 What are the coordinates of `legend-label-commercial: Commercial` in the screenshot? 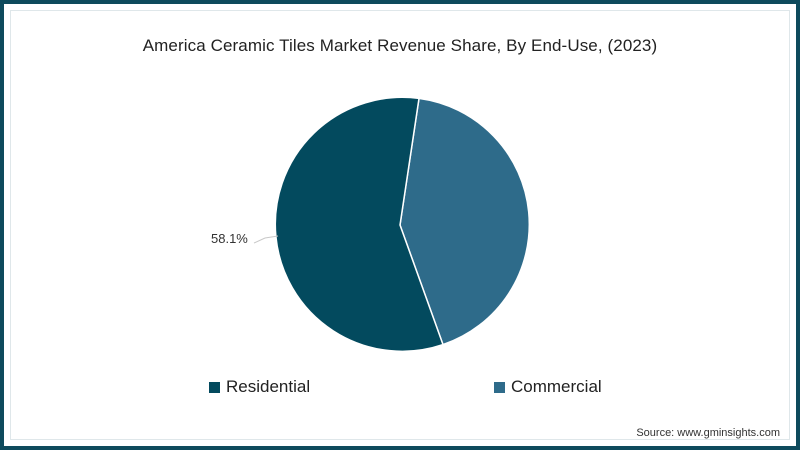 It's located at (556, 386).